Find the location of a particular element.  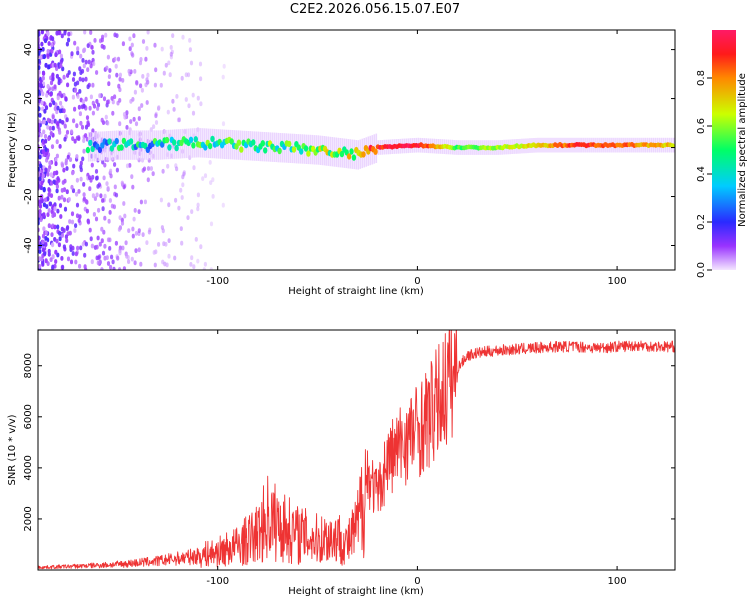

colorbar-tick-label: 0.4 is located at coordinates (701, 174).